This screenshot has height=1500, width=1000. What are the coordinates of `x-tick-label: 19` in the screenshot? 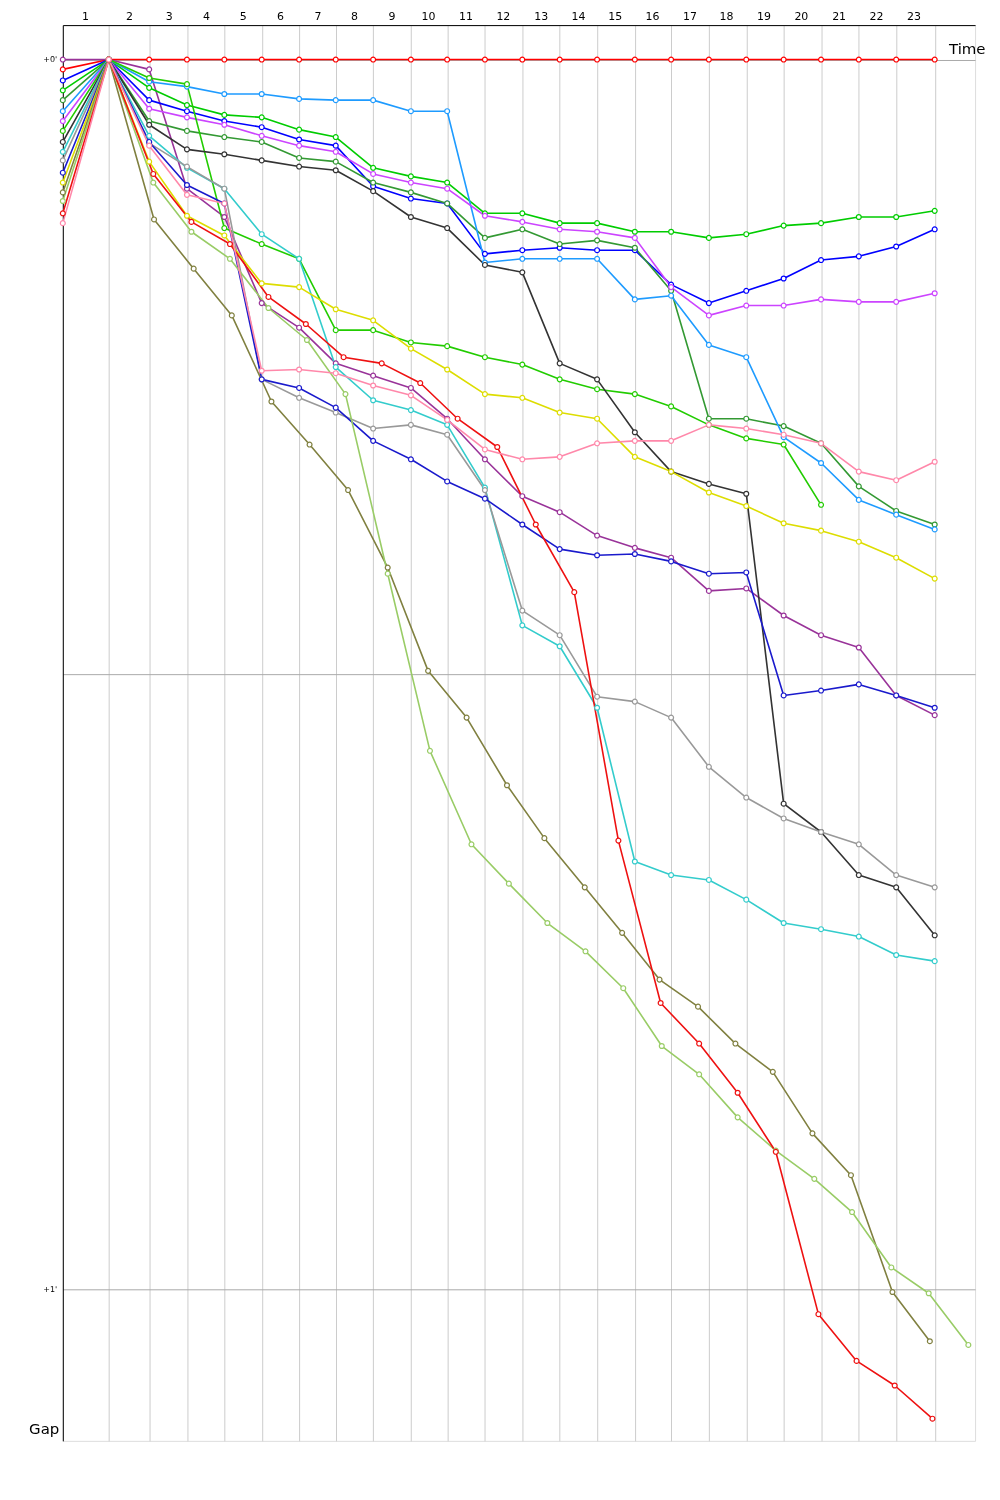 It's located at (763, 16).